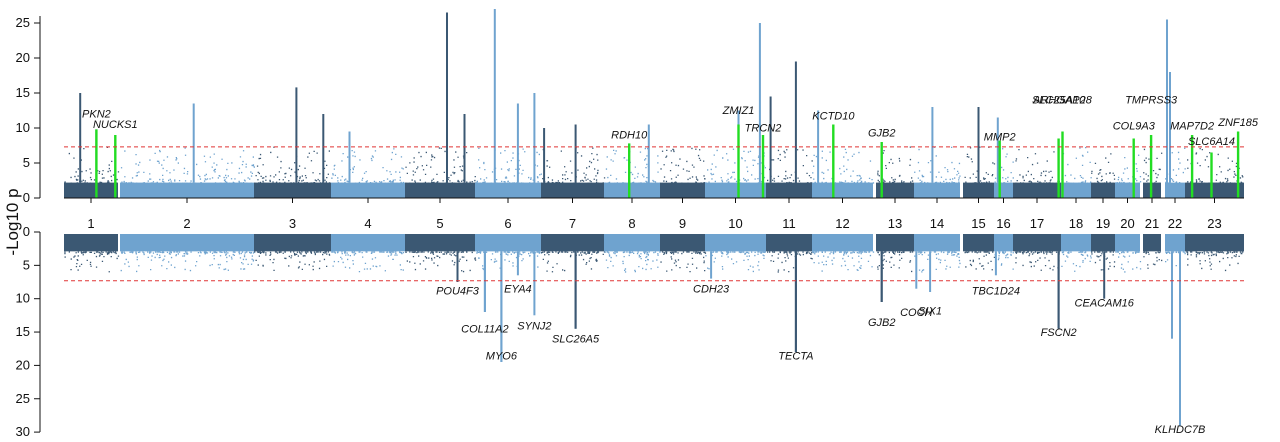 The image size is (1280, 442). I want to click on gene-label-bottom-EYA4: EYA4, so click(518, 290).